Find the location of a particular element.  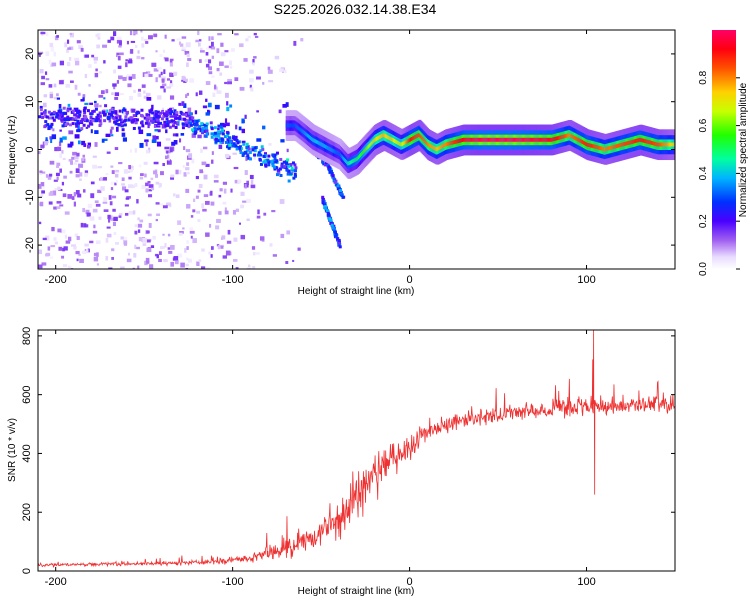

colorbar-tick-label: 0.0 is located at coordinates (703, 269).